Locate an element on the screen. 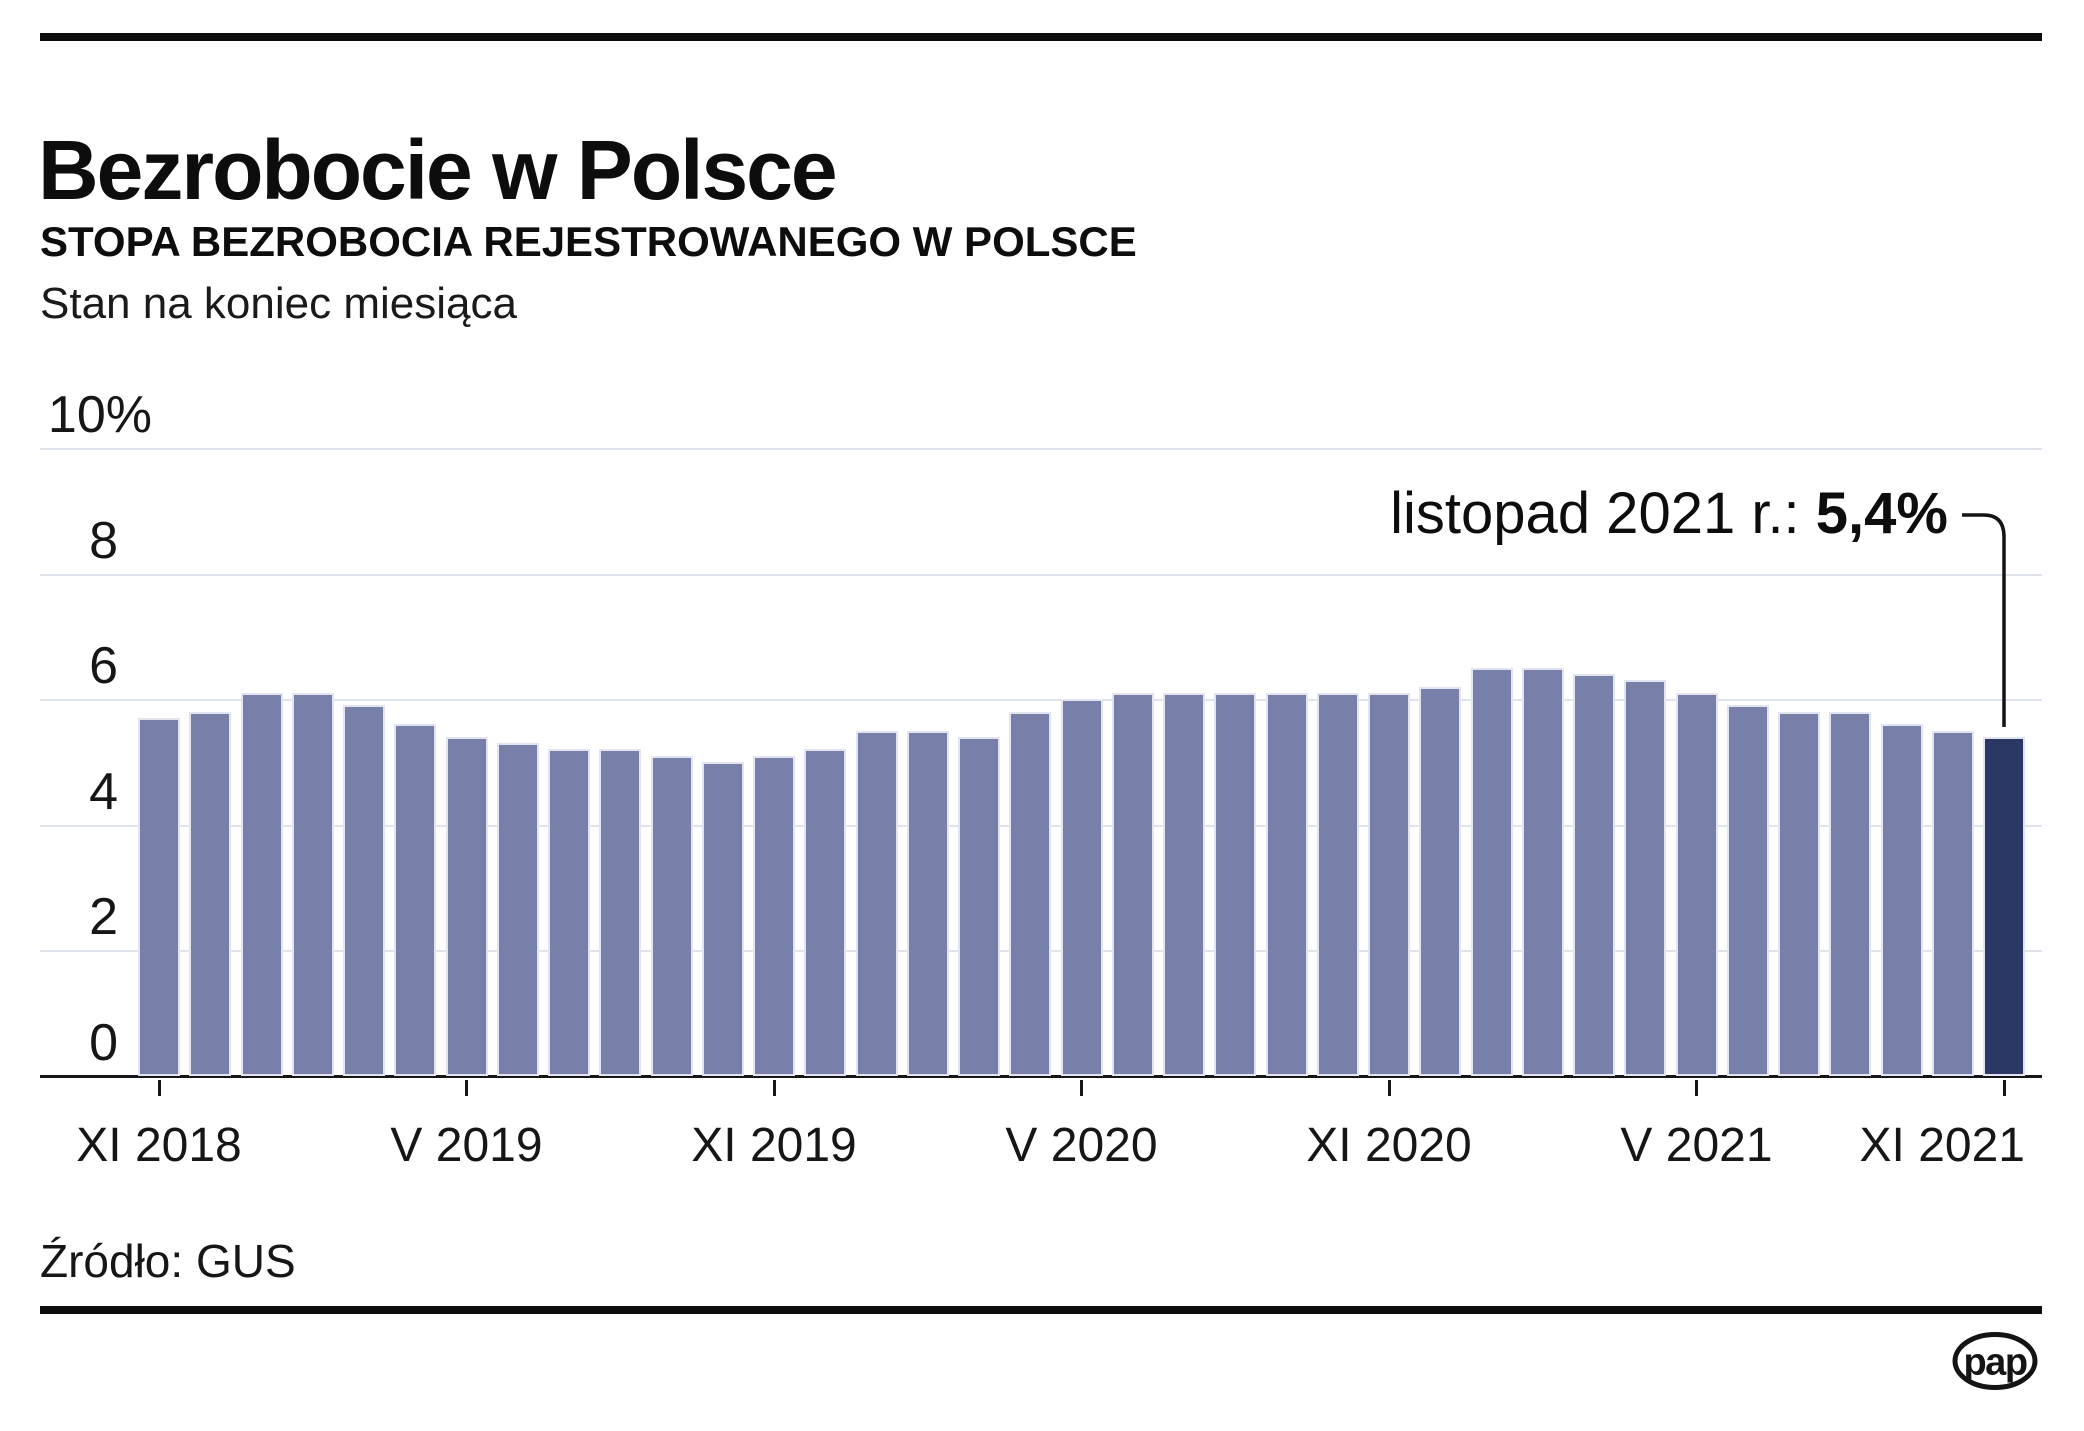 This screenshot has height=1431, width=2084. x-axis-line is located at coordinates (1041, 1076).